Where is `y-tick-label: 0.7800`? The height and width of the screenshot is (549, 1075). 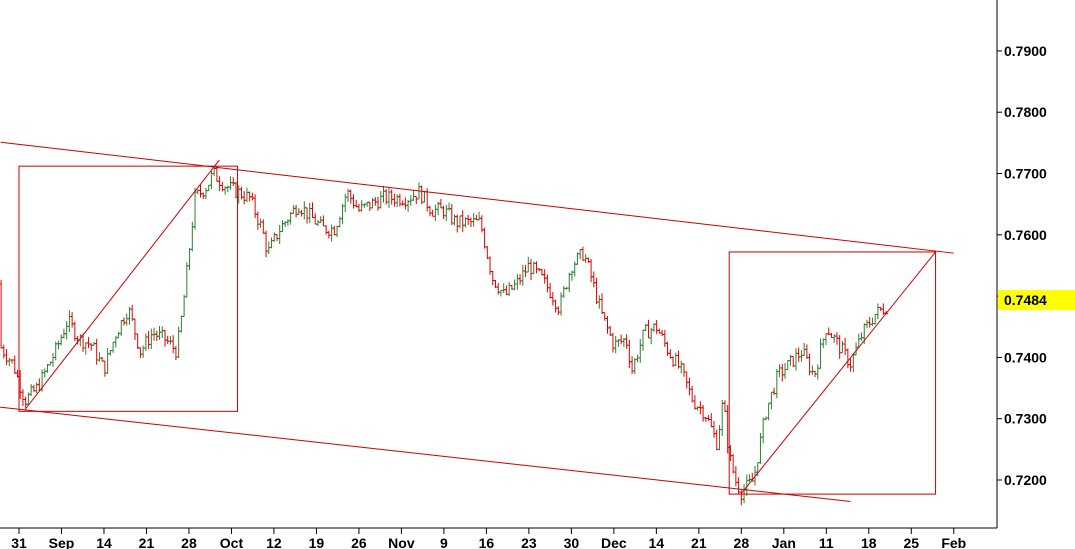
y-tick-label: 0.7800 is located at coordinates (1025, 112).